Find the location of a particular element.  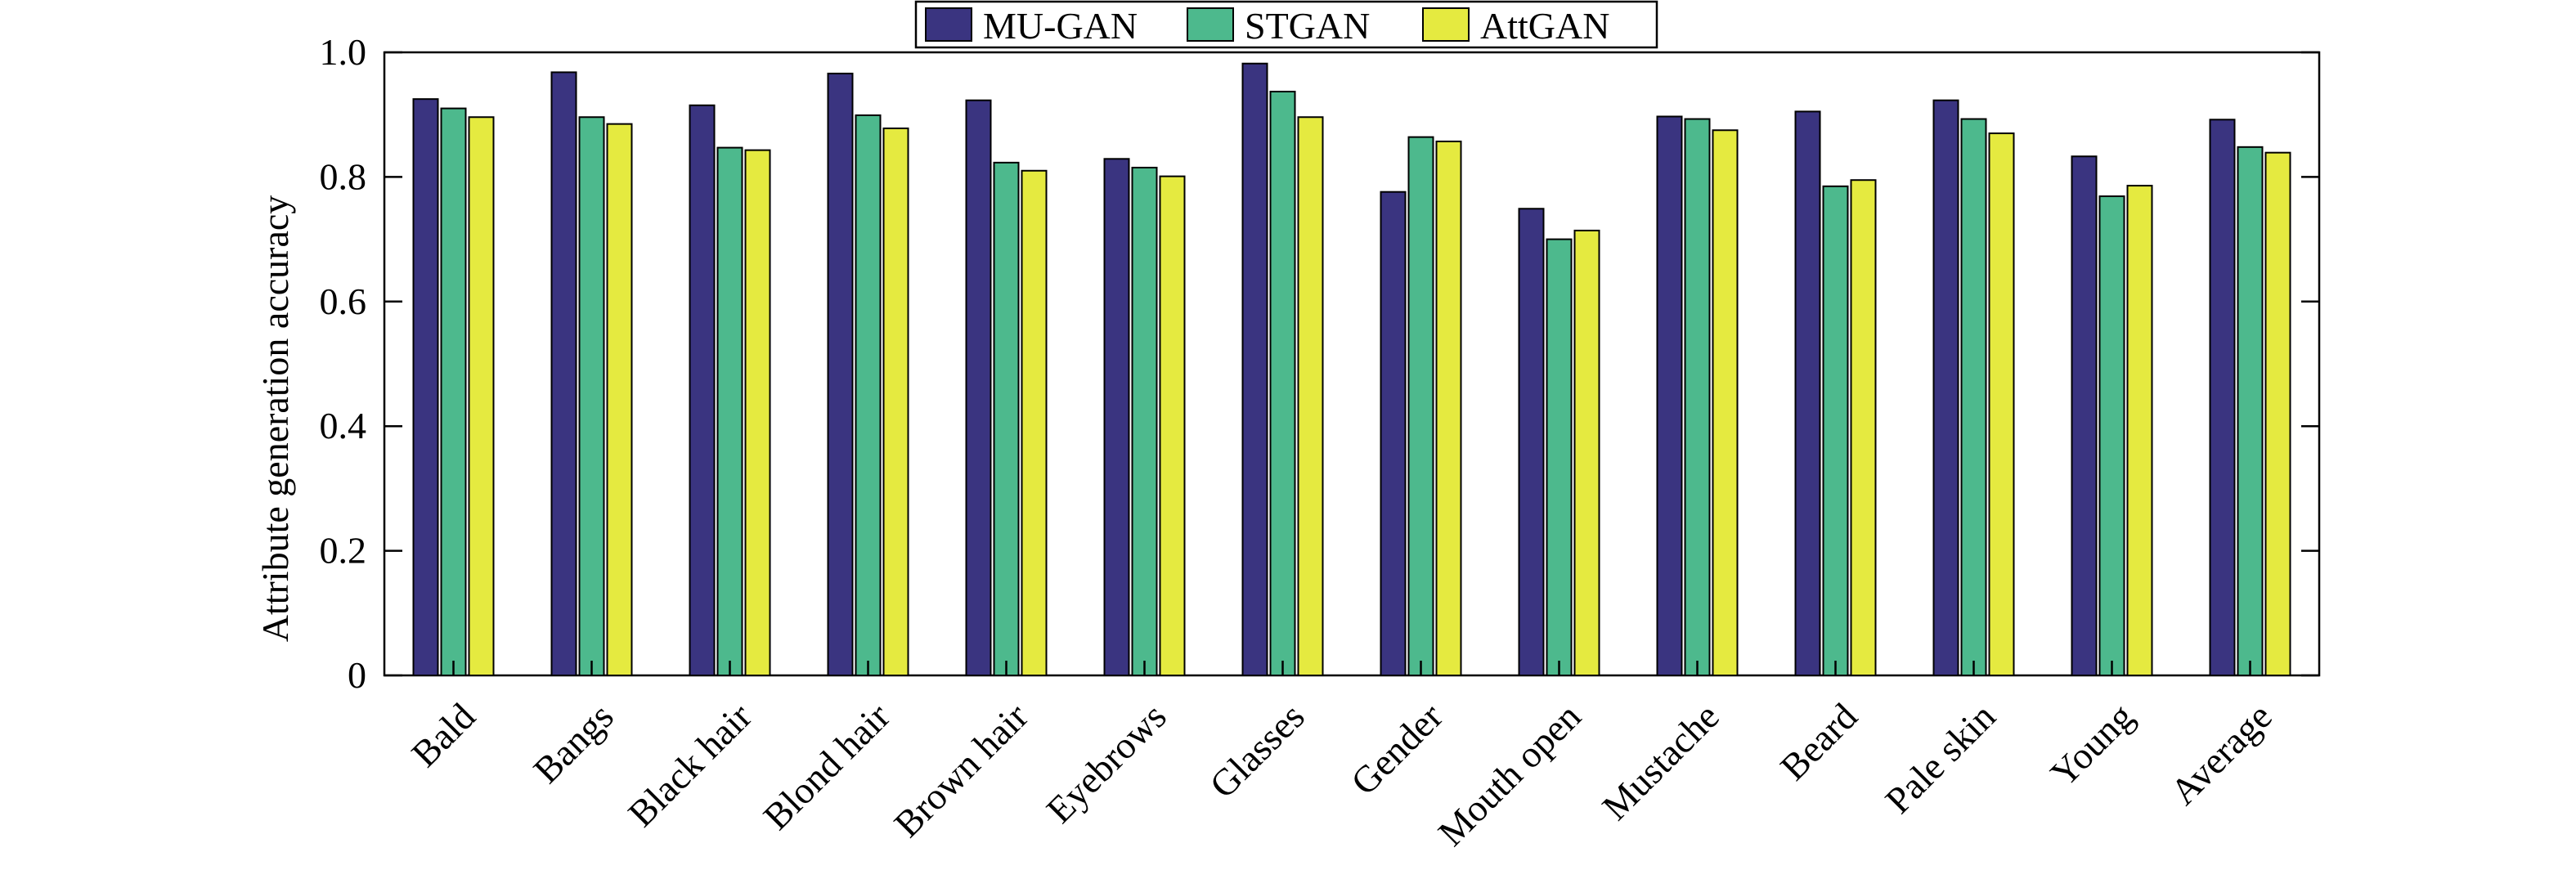

x-category-label: Black hair is located at coordinates (690, 765).